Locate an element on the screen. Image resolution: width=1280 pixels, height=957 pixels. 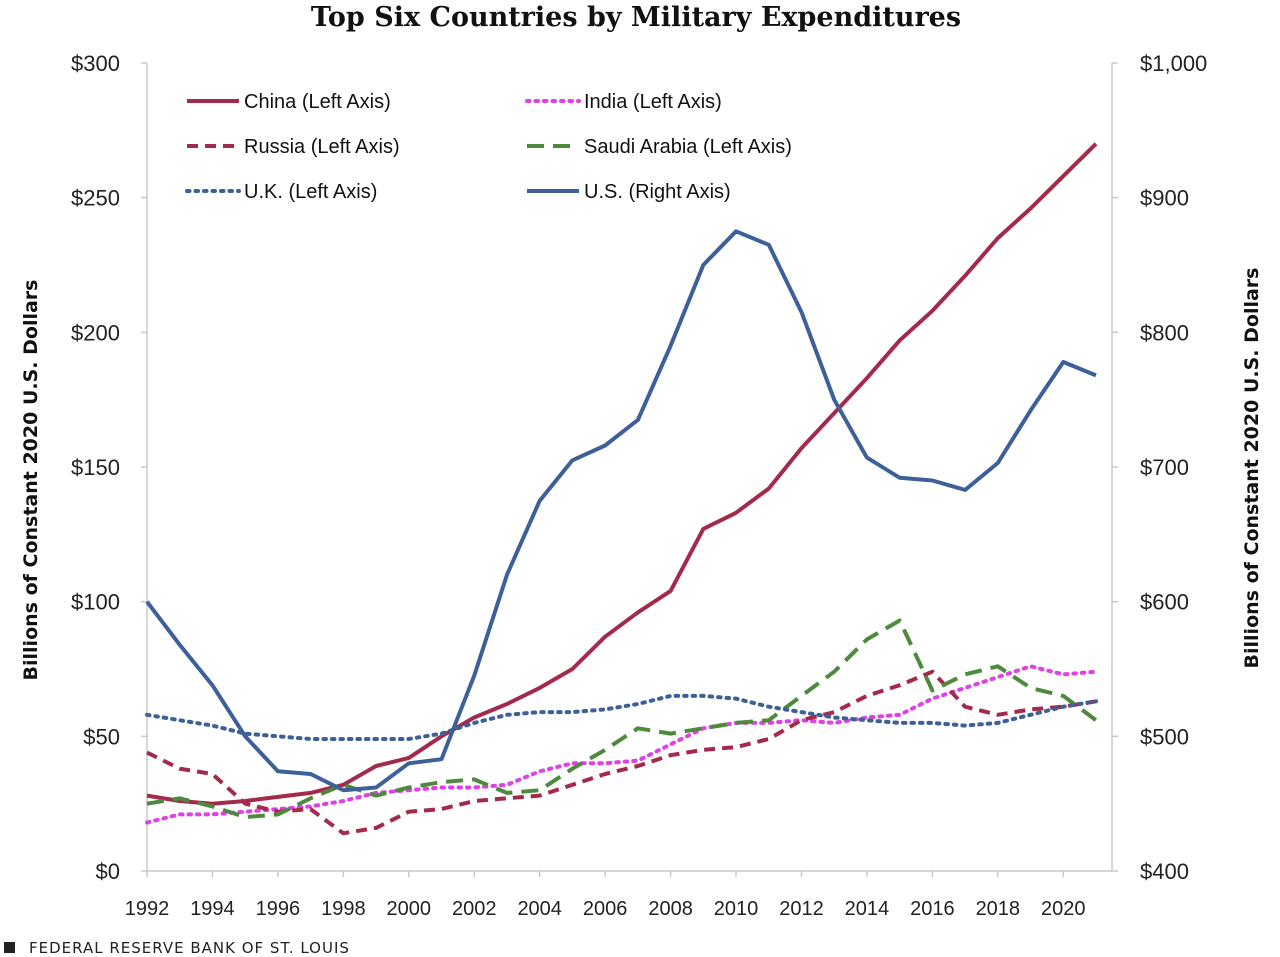
y-right-tick-label: $700 is located at coordinates (1164, 467).